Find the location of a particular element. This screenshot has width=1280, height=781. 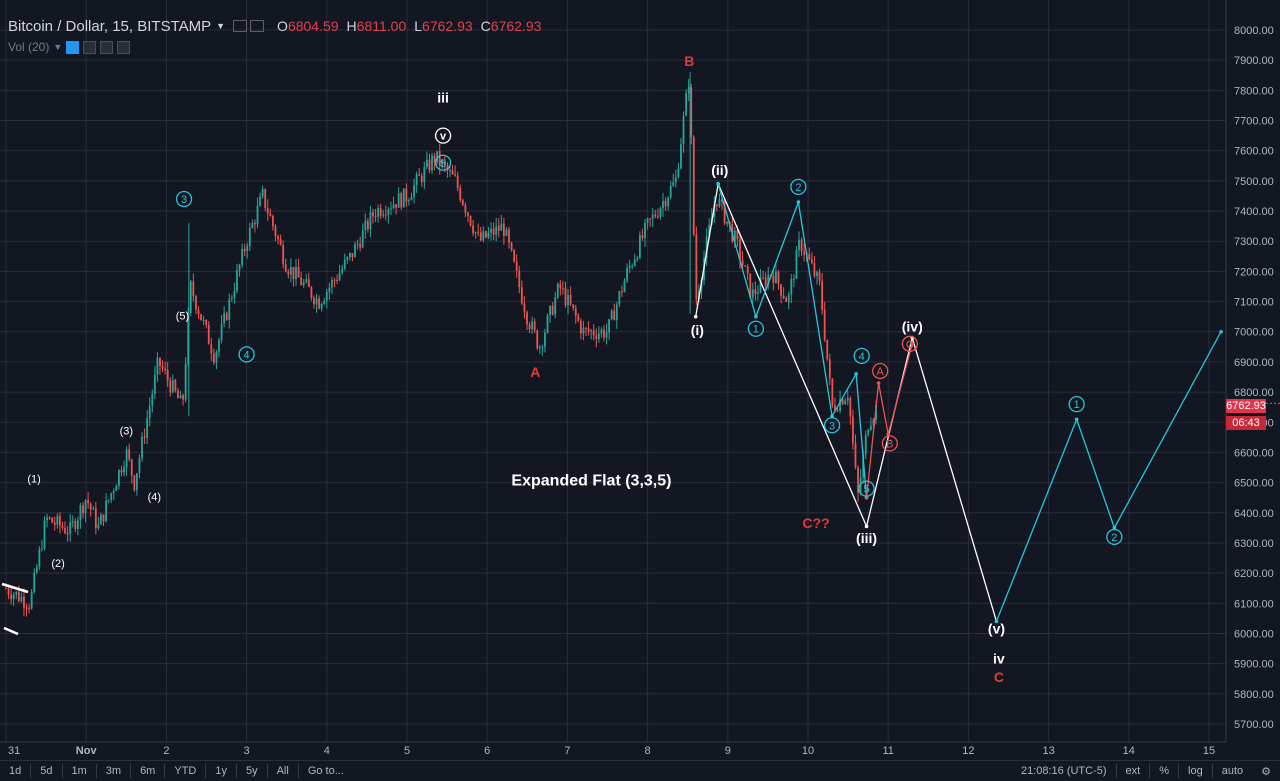

auto-toggle: auto is located at coordinates (1232, 771).